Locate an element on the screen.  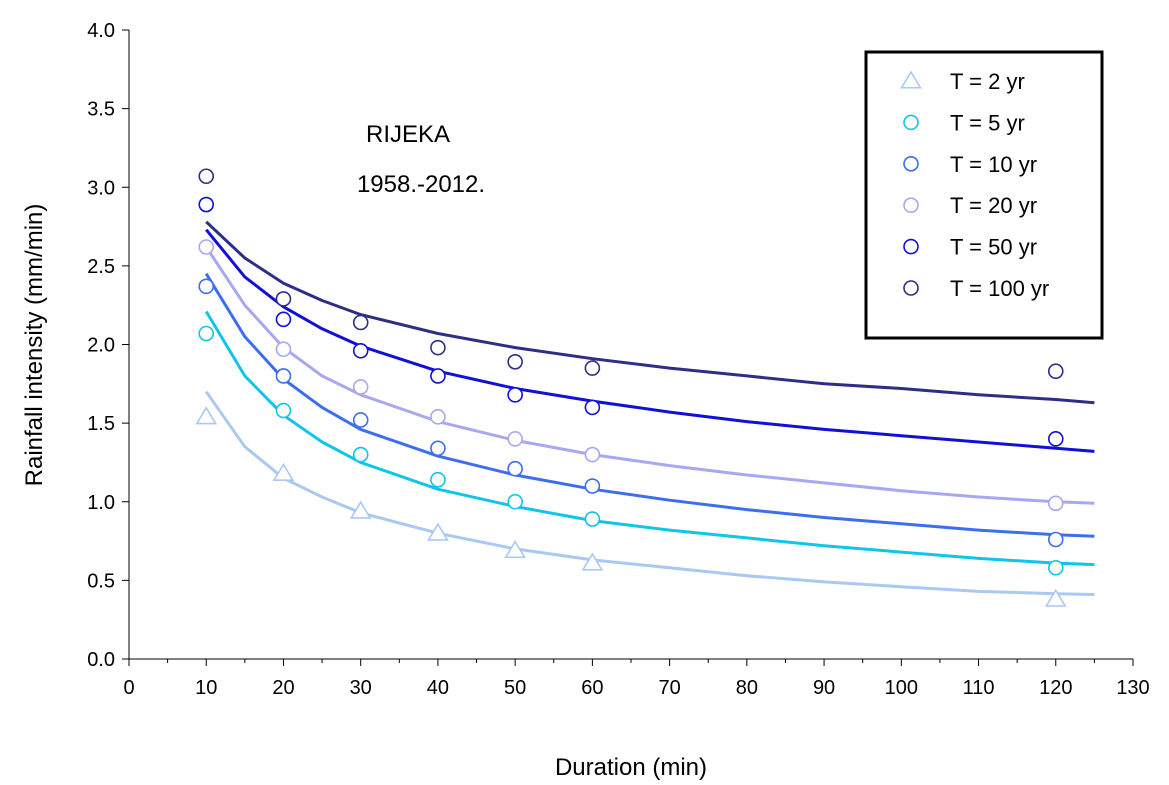
x-tick-label: 60 is located at coordinates (592, 688).